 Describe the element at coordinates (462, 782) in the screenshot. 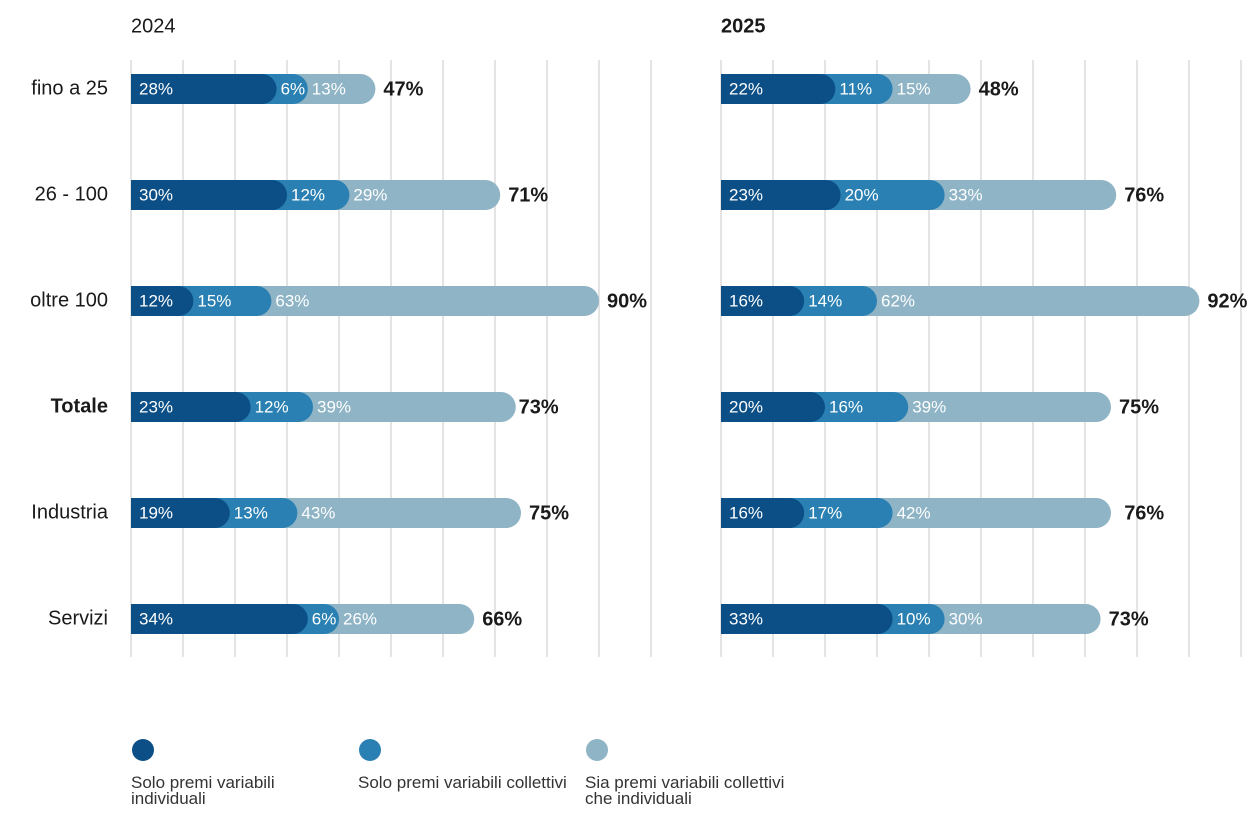

I see `legend-label: Solo premi variabili collettivi` at that location.